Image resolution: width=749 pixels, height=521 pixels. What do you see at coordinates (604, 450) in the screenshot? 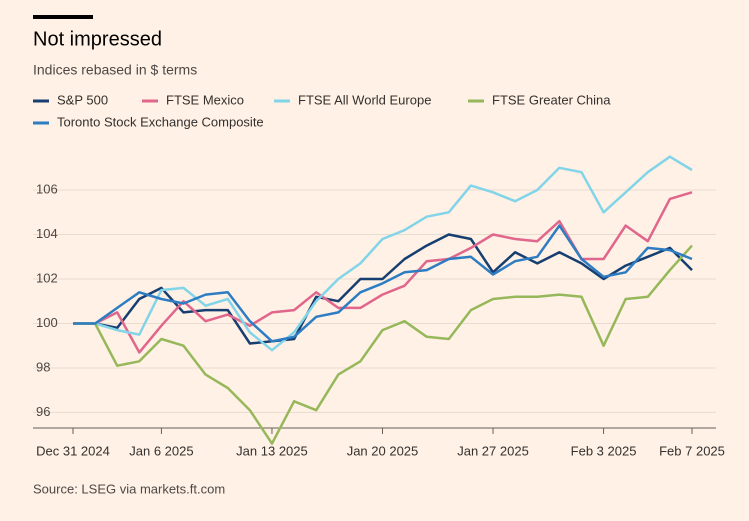
I see `x-tick-label: Feb 3 2025` at bounding box center [604, 450].